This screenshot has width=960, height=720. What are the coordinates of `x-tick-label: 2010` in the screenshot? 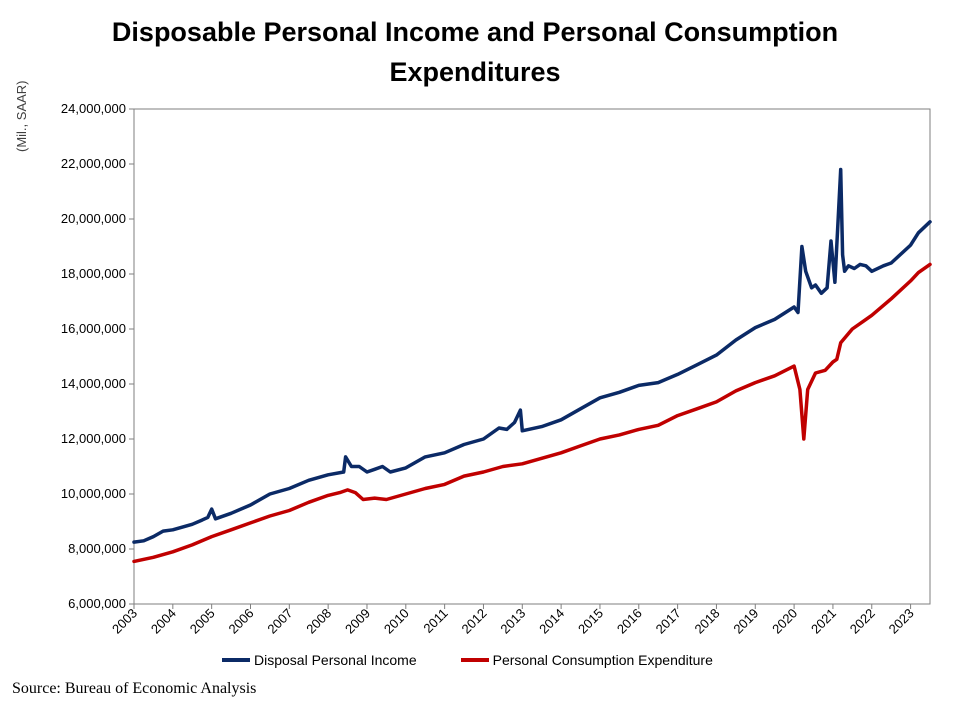 It's located at (396, 621).